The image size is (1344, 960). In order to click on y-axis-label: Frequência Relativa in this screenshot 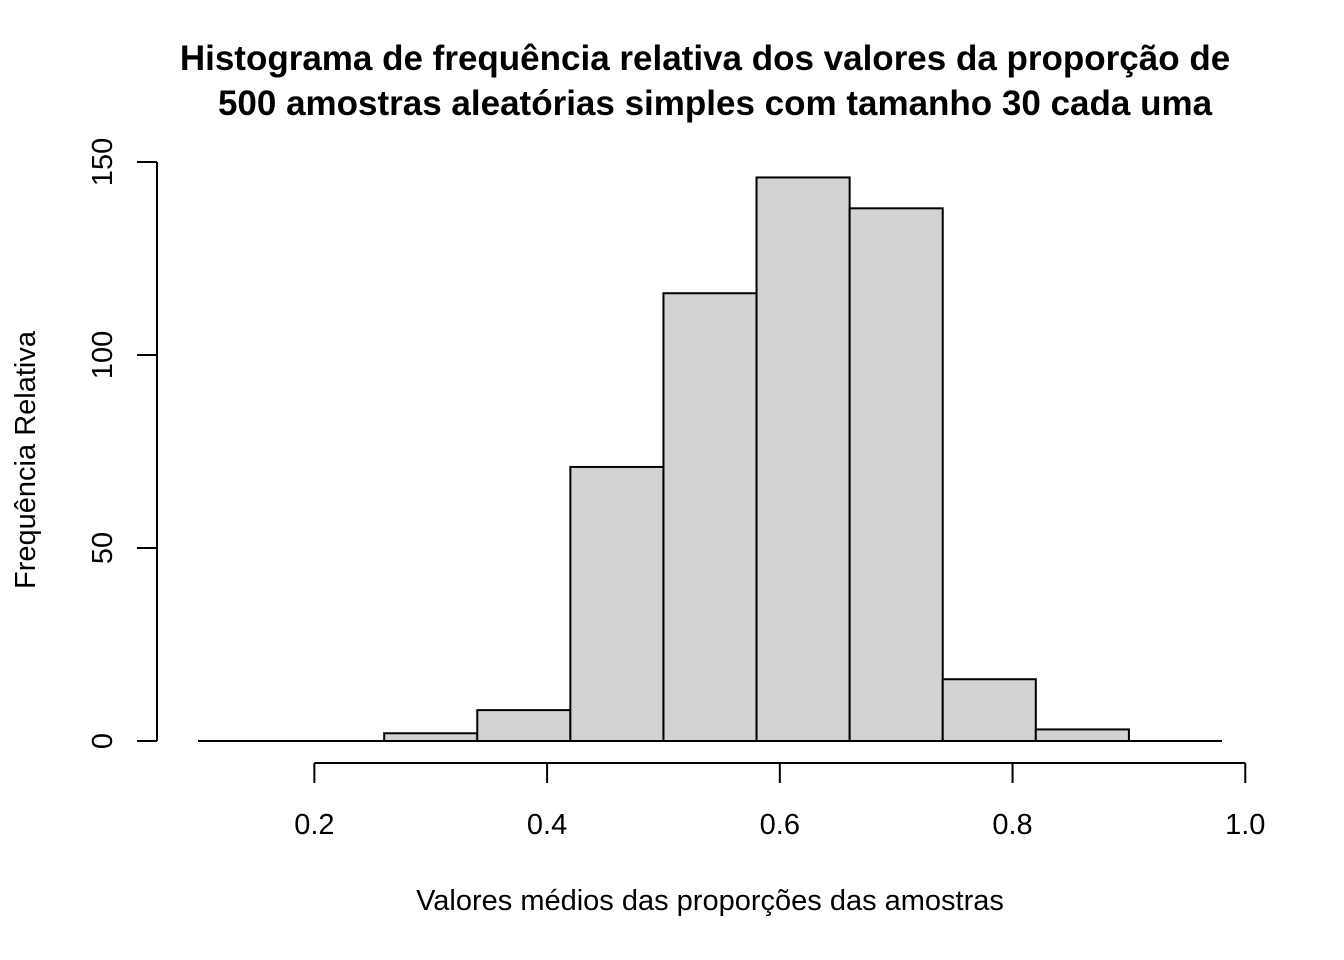, I will do `click(26, 459)`.